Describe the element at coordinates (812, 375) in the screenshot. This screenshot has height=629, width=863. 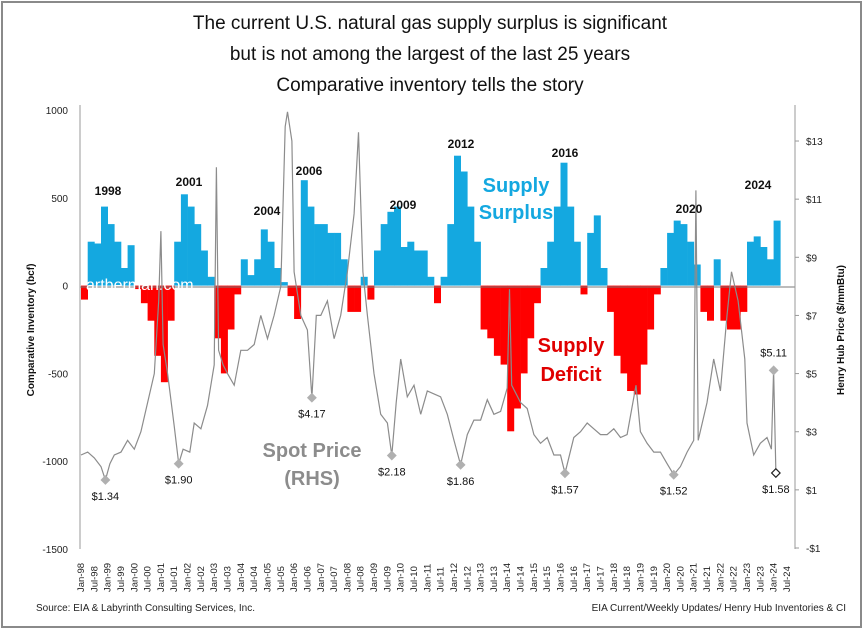
I see `right-tick-label: $5` at that location.